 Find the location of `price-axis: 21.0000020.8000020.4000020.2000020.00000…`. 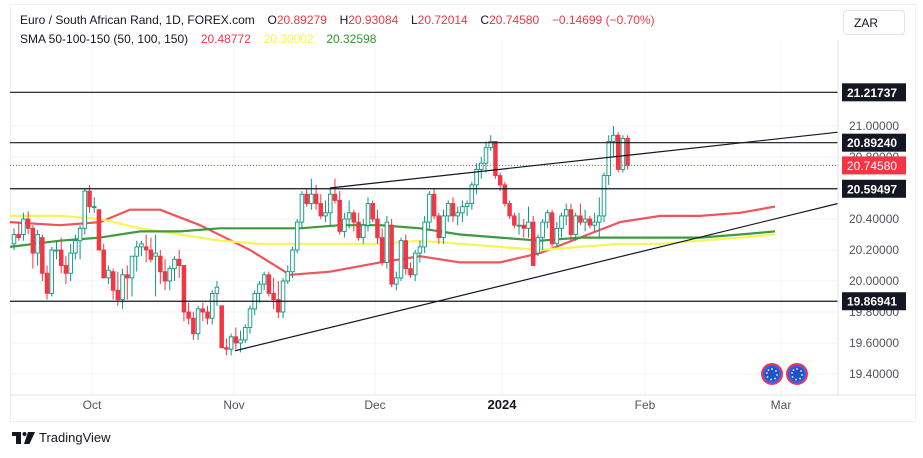

price-axis: 21.0000020.8000020.4000020.2000020.00000… is located at coordinates (874, 232).